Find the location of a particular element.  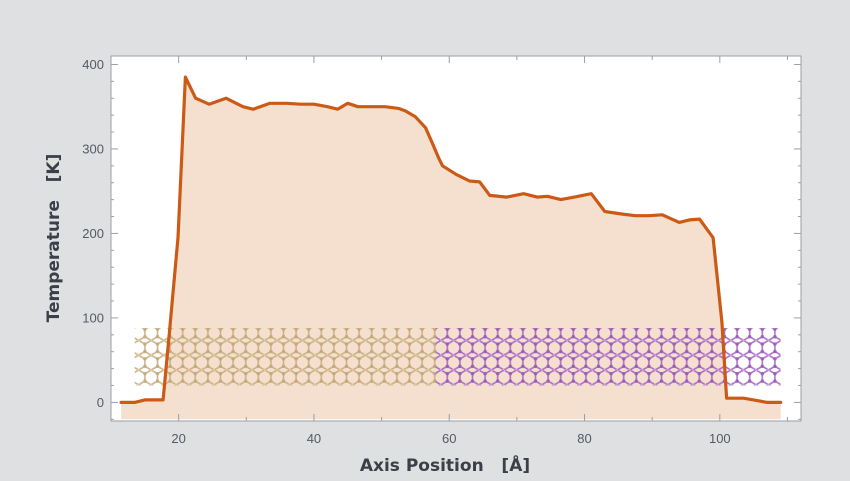

lattice-left-region is located at coordinates (285, 357).